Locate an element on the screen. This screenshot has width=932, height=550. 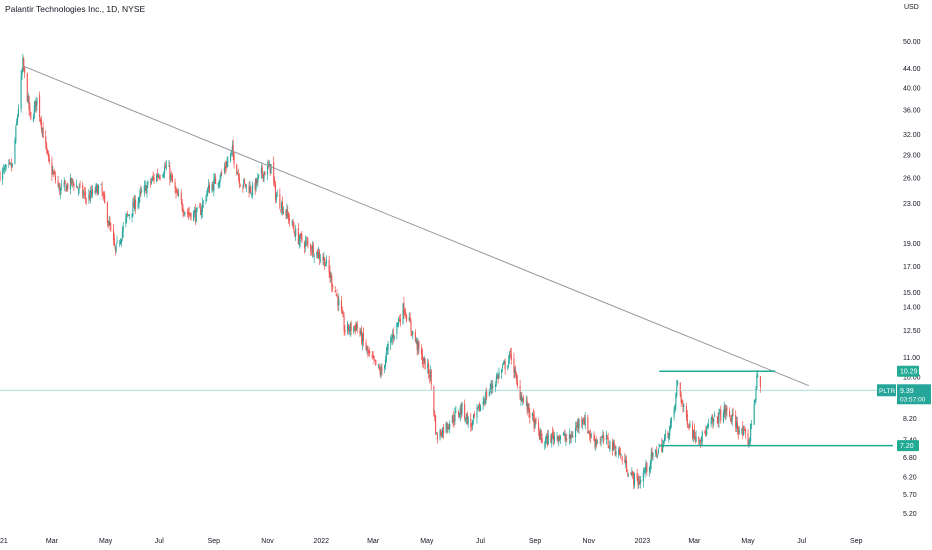
time-tick-label: Nov is located at coordinates (267, 541).